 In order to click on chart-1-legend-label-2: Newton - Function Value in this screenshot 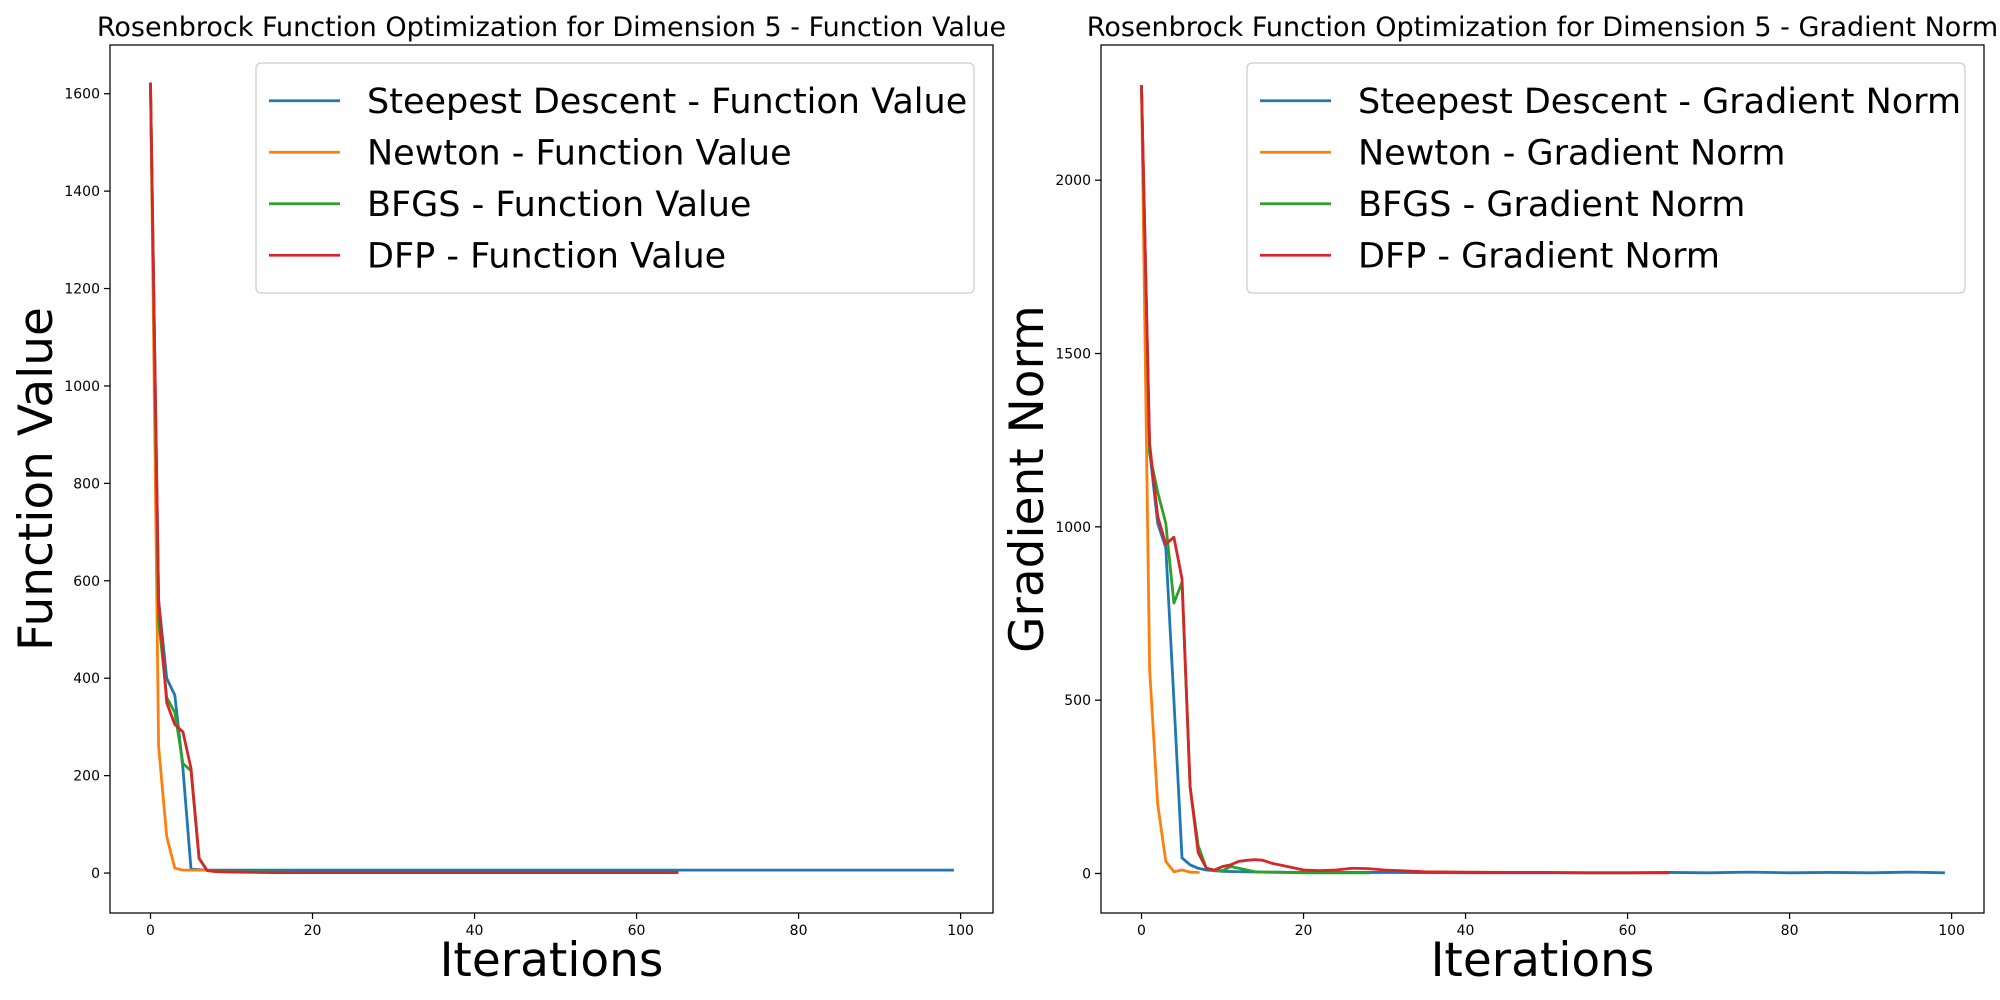, I will do `click(579, 153)`.